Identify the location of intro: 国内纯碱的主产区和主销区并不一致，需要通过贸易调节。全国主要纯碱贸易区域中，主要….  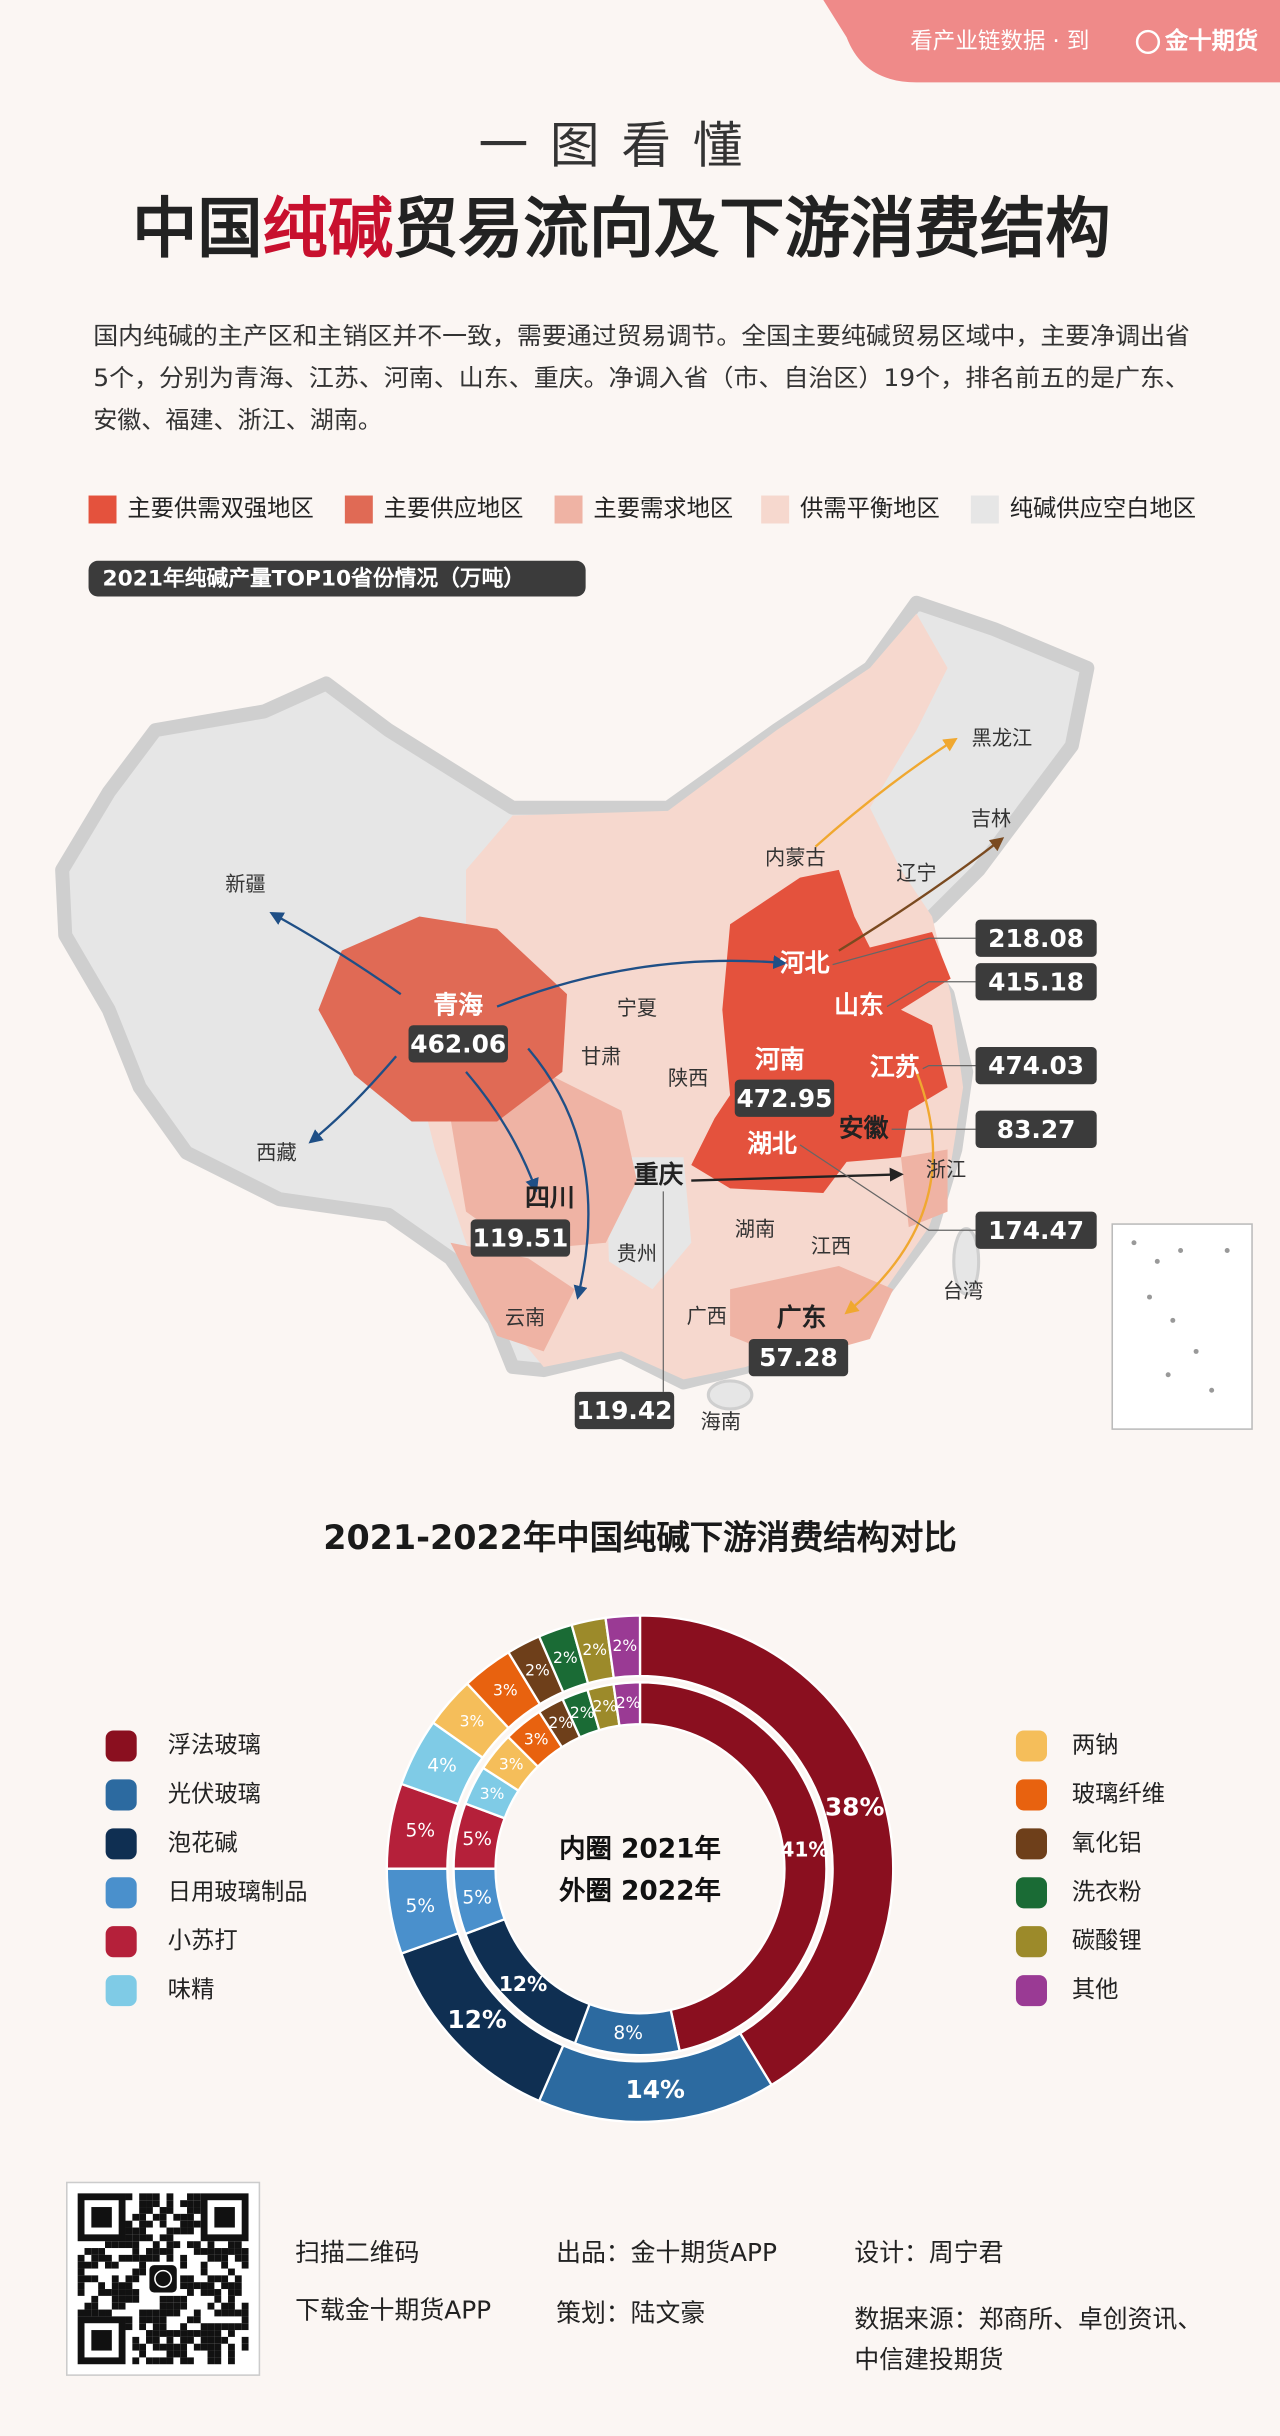
(641, 378).